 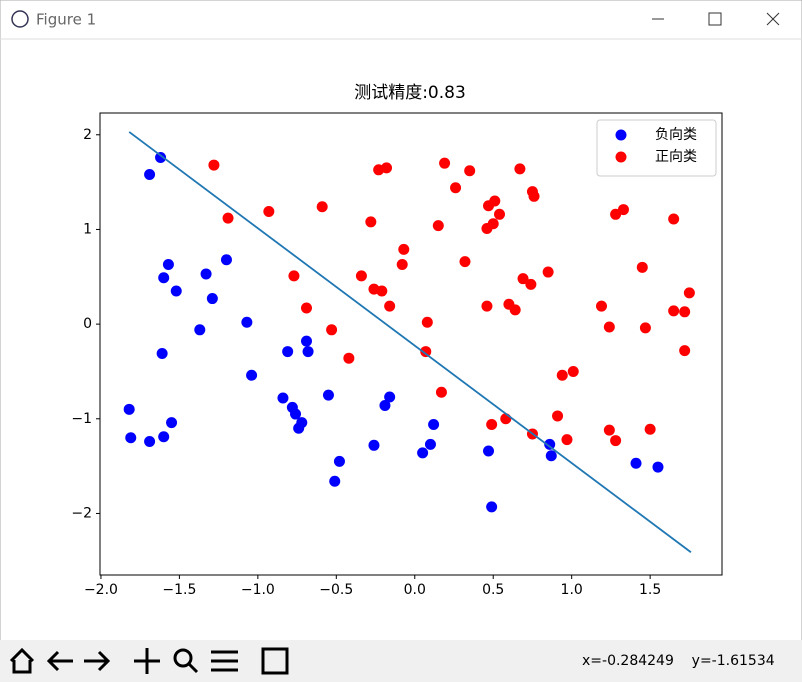 I want to click on legend-label: 负向类, so click(x=676, y=135).